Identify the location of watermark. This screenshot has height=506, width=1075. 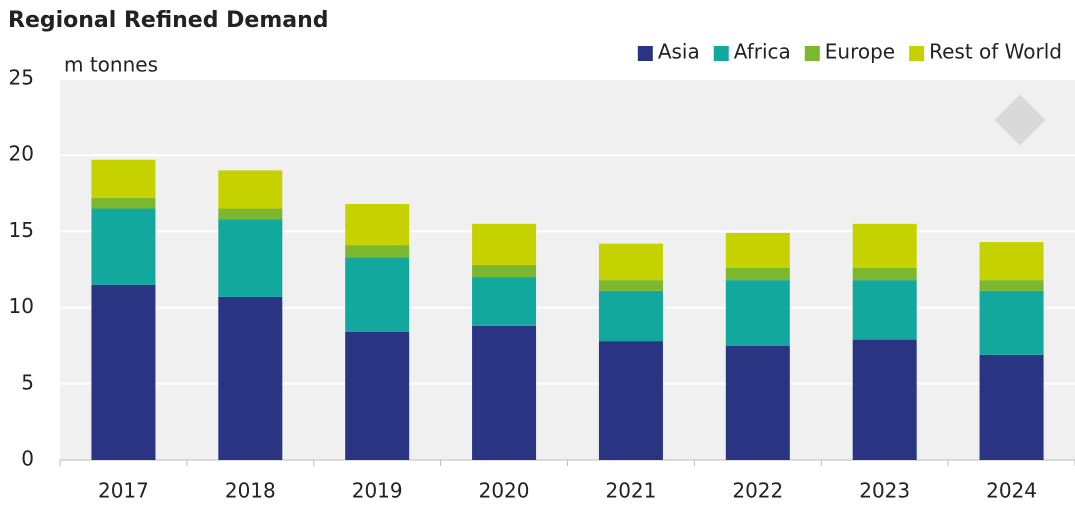
(1020, 120).